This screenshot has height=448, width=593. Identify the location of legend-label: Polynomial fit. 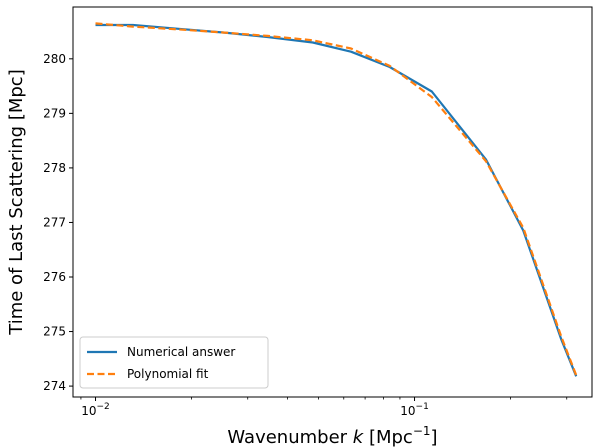
(168, 374).